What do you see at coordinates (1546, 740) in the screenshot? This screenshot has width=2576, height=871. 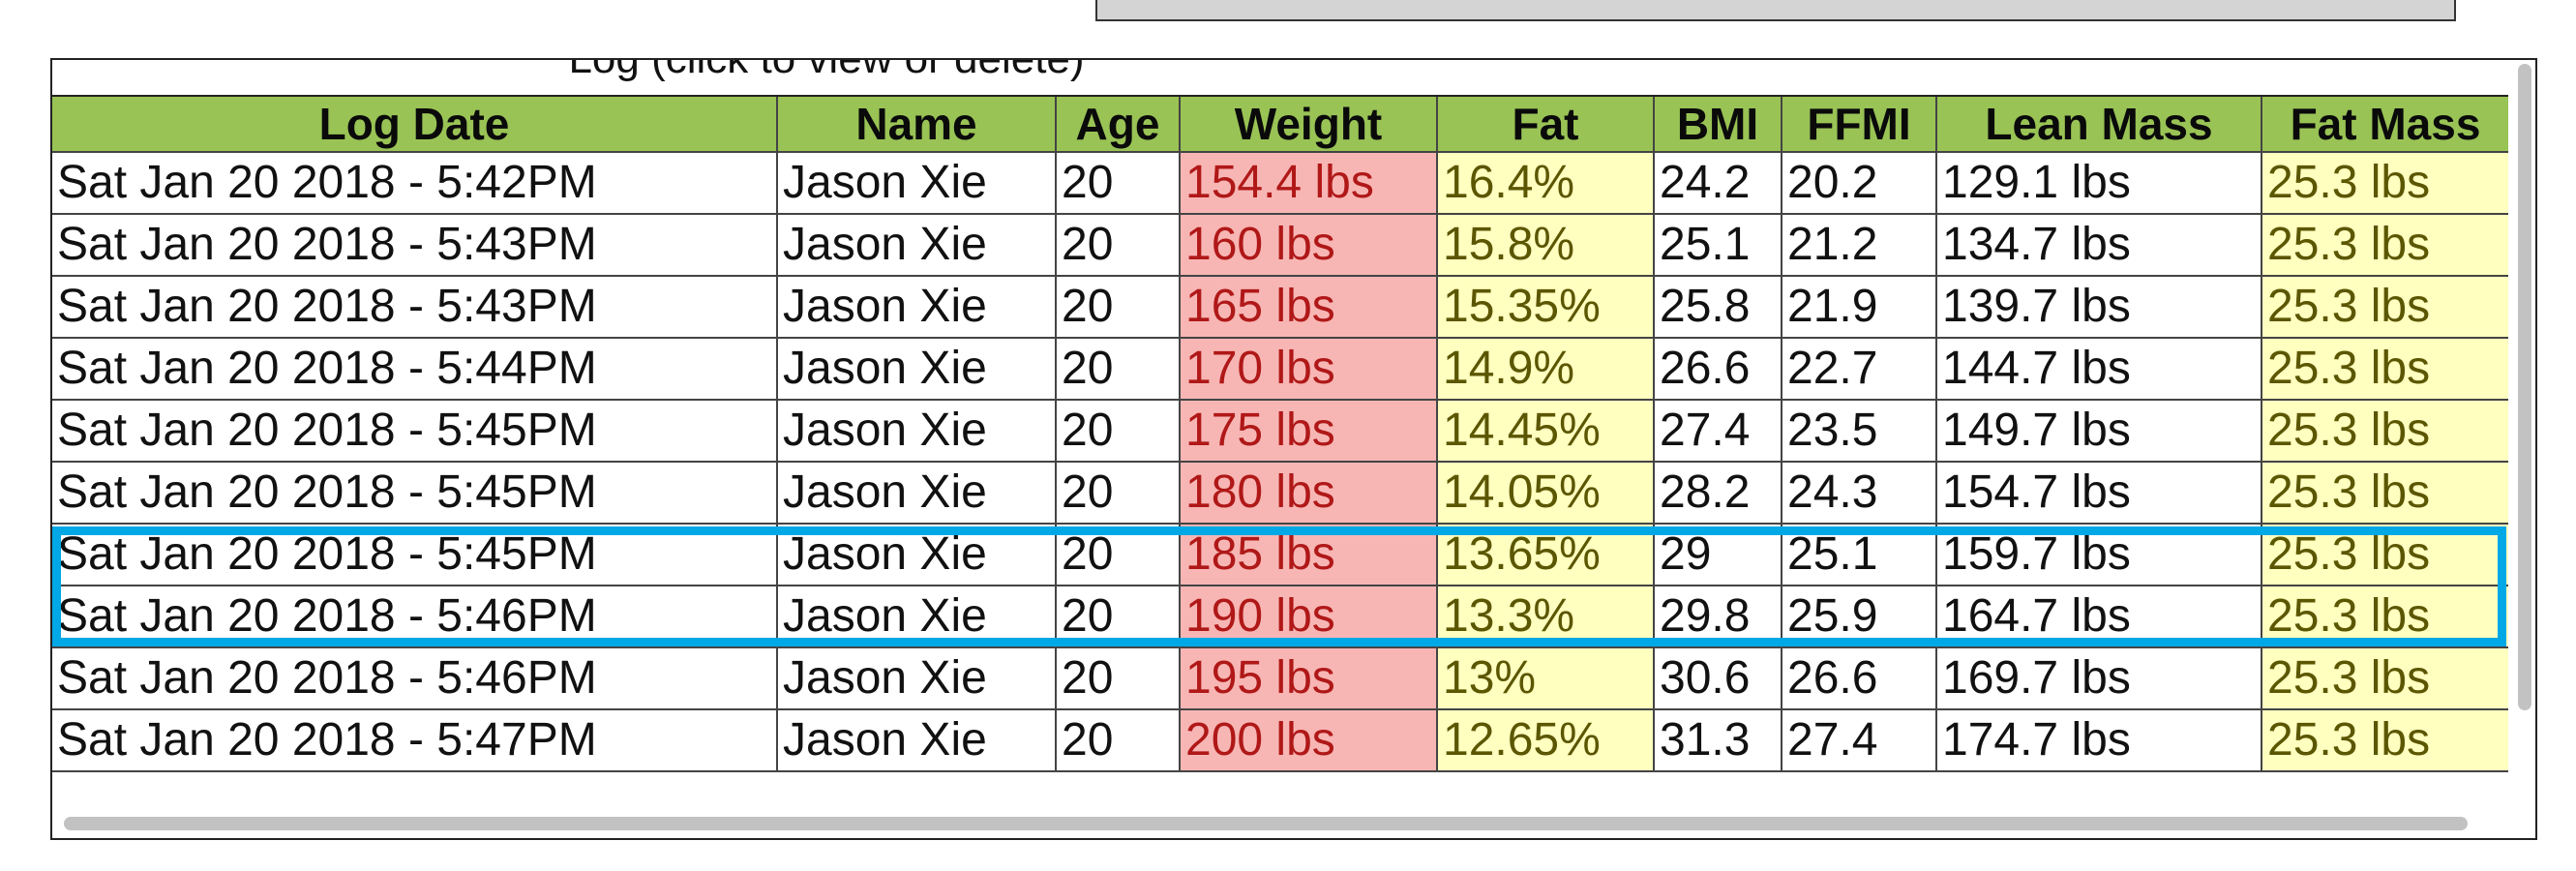 I see `cell-fat: 12.65%` at bounding box center [1546, 740].